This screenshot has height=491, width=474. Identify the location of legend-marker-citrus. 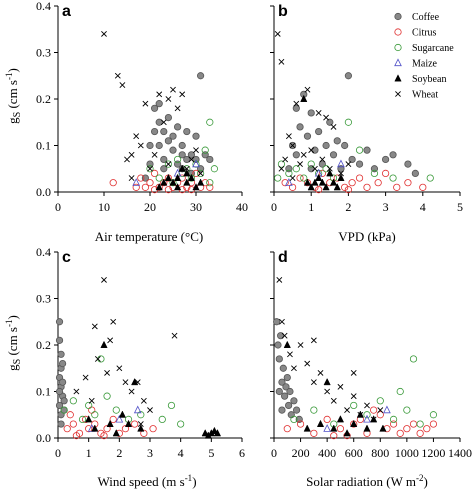
(398, 32).